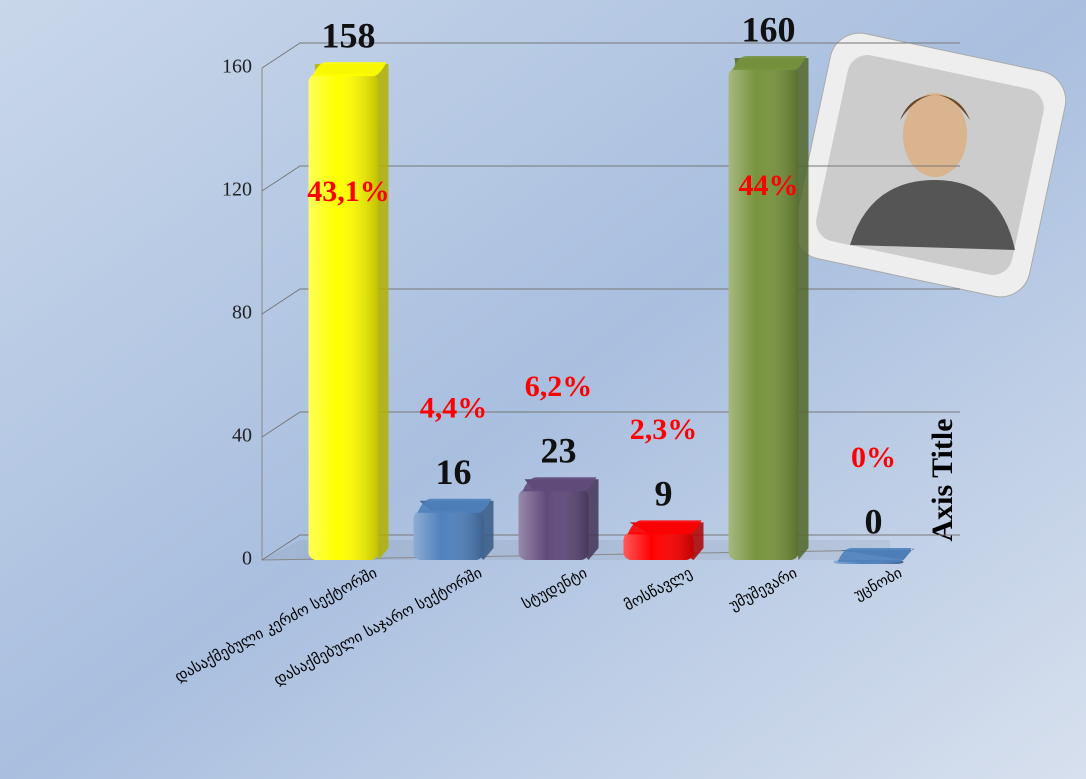 The image size is (1086, 779). Describe the element at coordinates (348, 191) in the screenshot. I see `percent-label: 43,1%` at that location.